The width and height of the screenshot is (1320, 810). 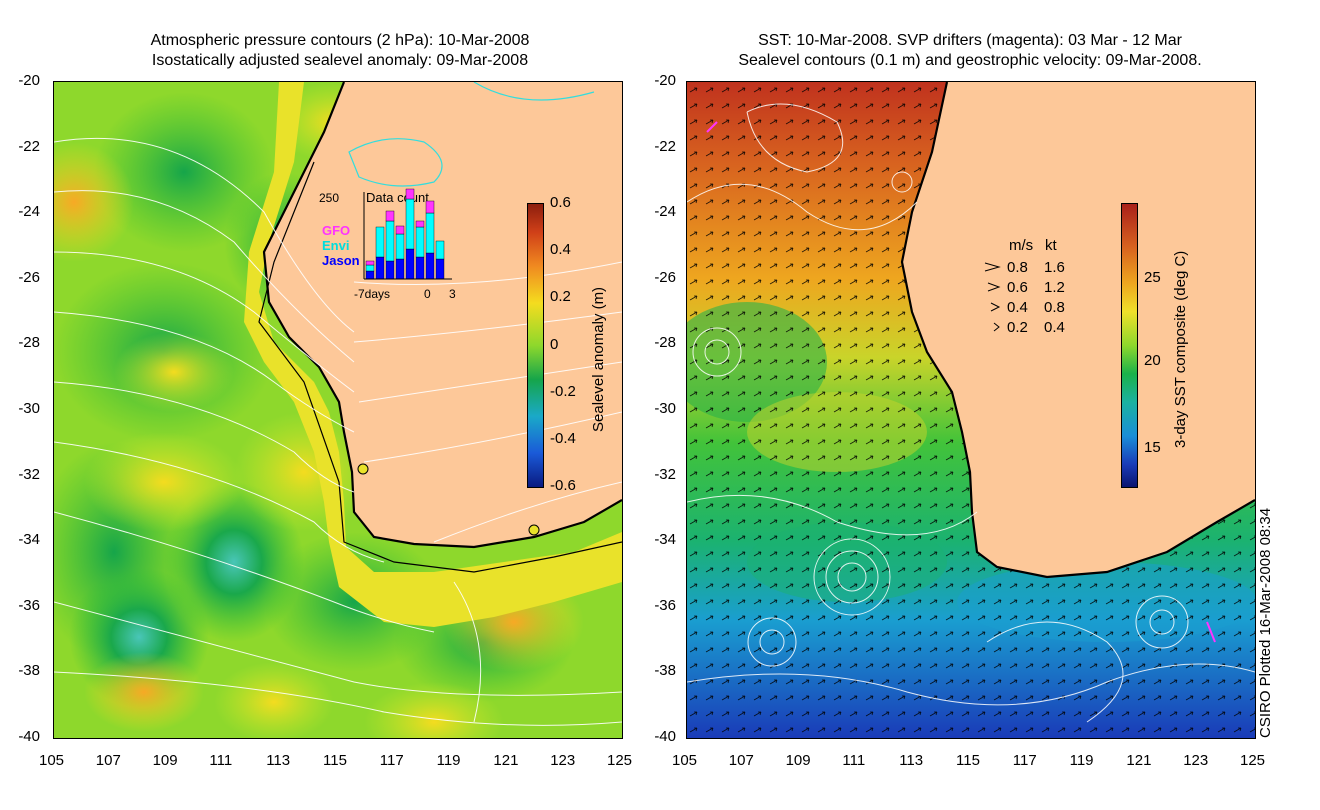 I want to click on colorbar-tick-label: 0.2, so click(x=560, y=297).